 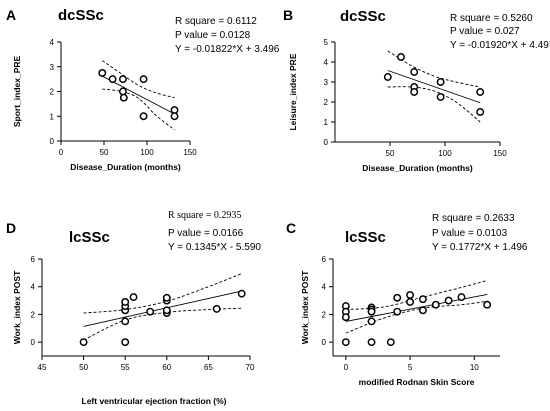 I want to click on x-tick-label: 5, so click(x=410, y=367).